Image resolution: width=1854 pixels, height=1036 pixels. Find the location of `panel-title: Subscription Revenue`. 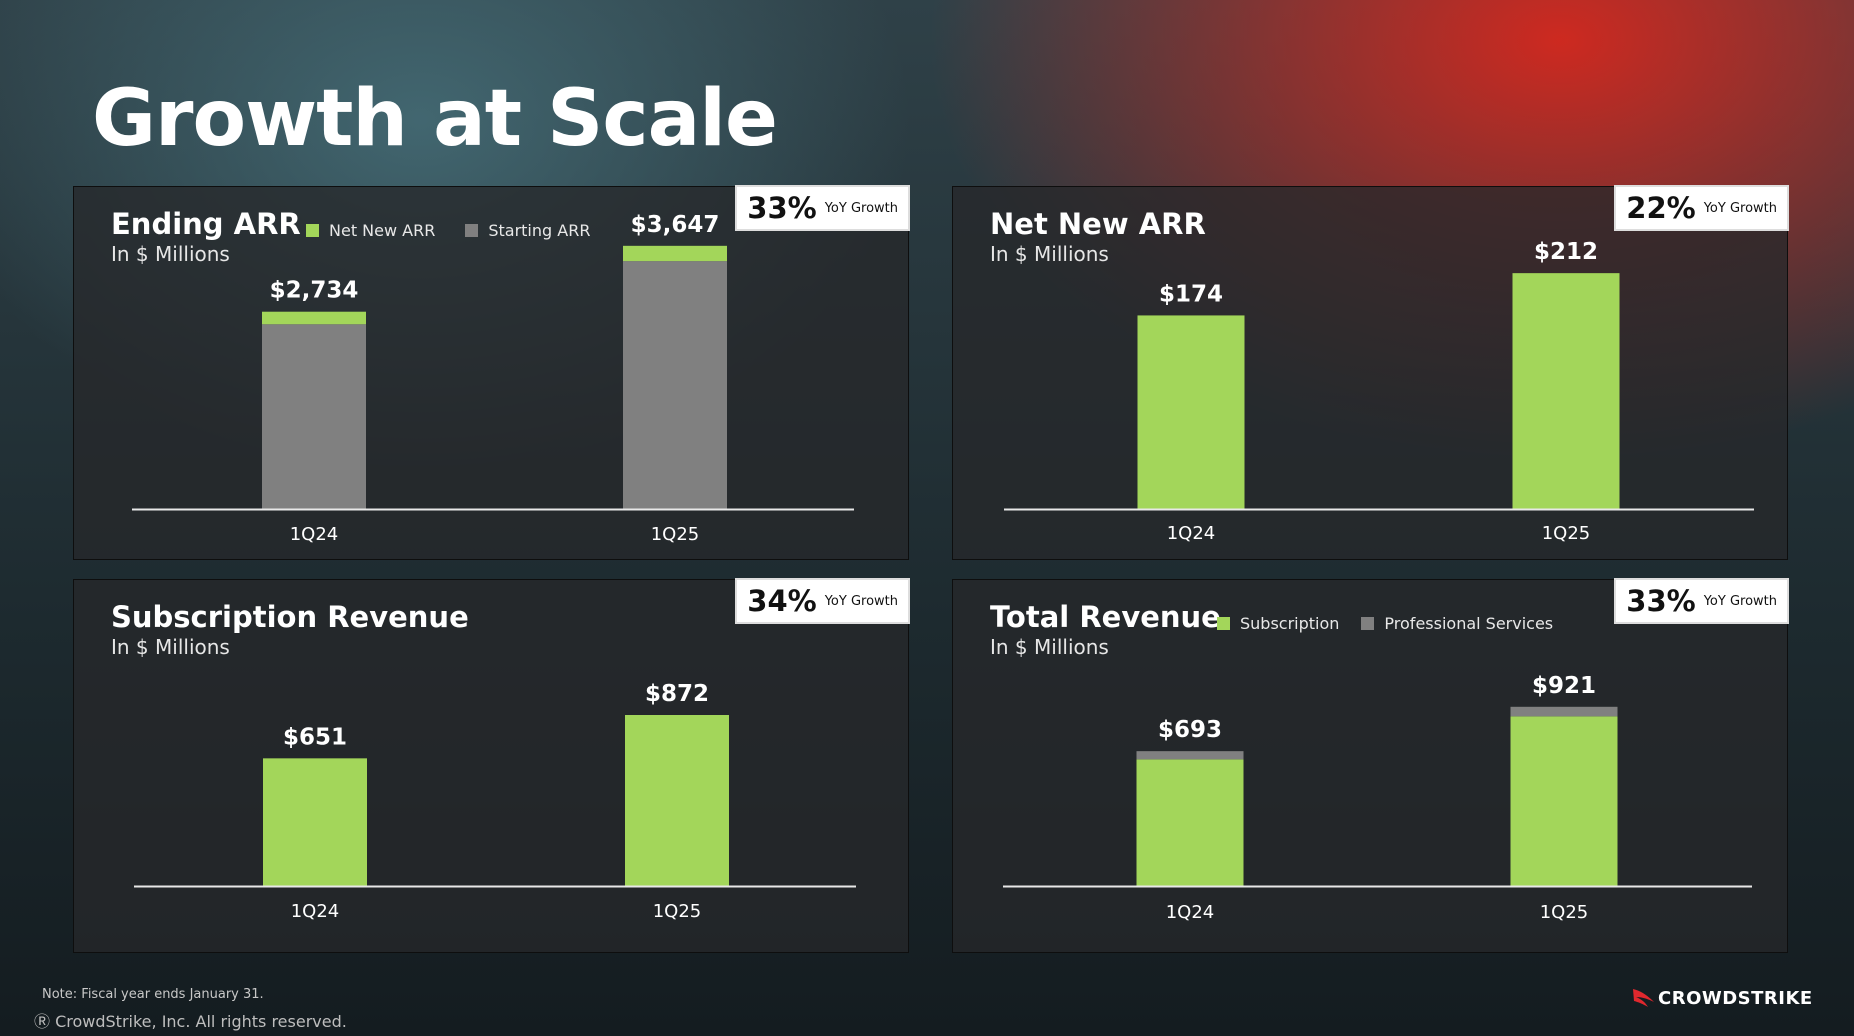

panel-title: Subscription Revenue is located at coordinates (290, 617).